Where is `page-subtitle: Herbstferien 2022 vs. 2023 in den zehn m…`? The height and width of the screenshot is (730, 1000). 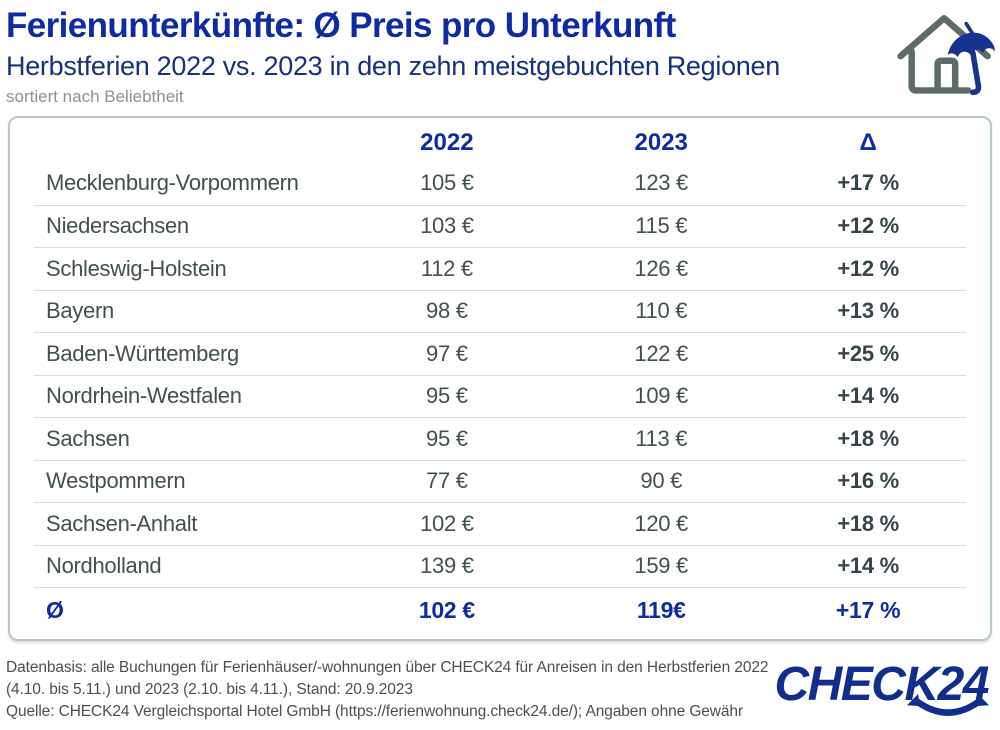 page-subtitle: Herbstferien 2022 vs. 2023 in den zehn m… is located at coordinates (393, 66).